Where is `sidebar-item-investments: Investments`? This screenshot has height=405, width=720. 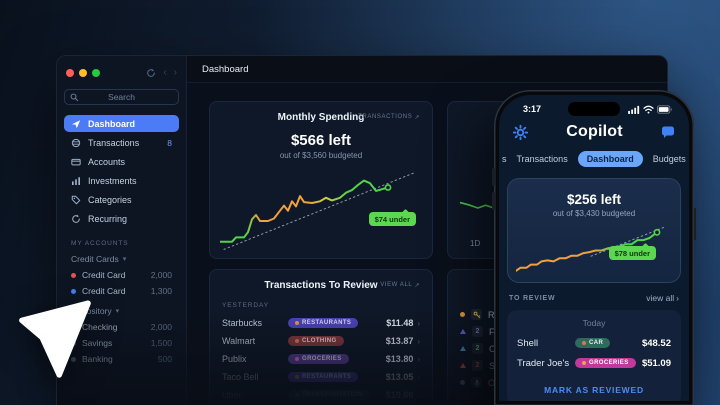
sidebar-item-investments: Investments is located at coordinates (121, 180).